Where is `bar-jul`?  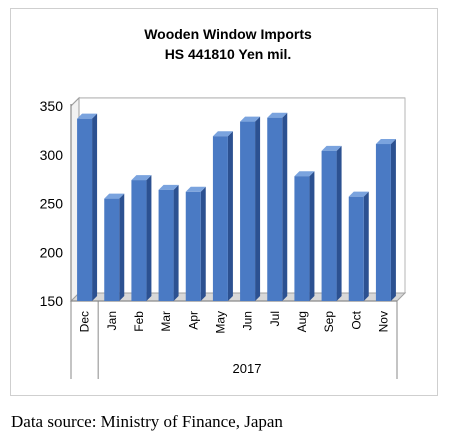
bar-jul is located at coordinates (277, 206).